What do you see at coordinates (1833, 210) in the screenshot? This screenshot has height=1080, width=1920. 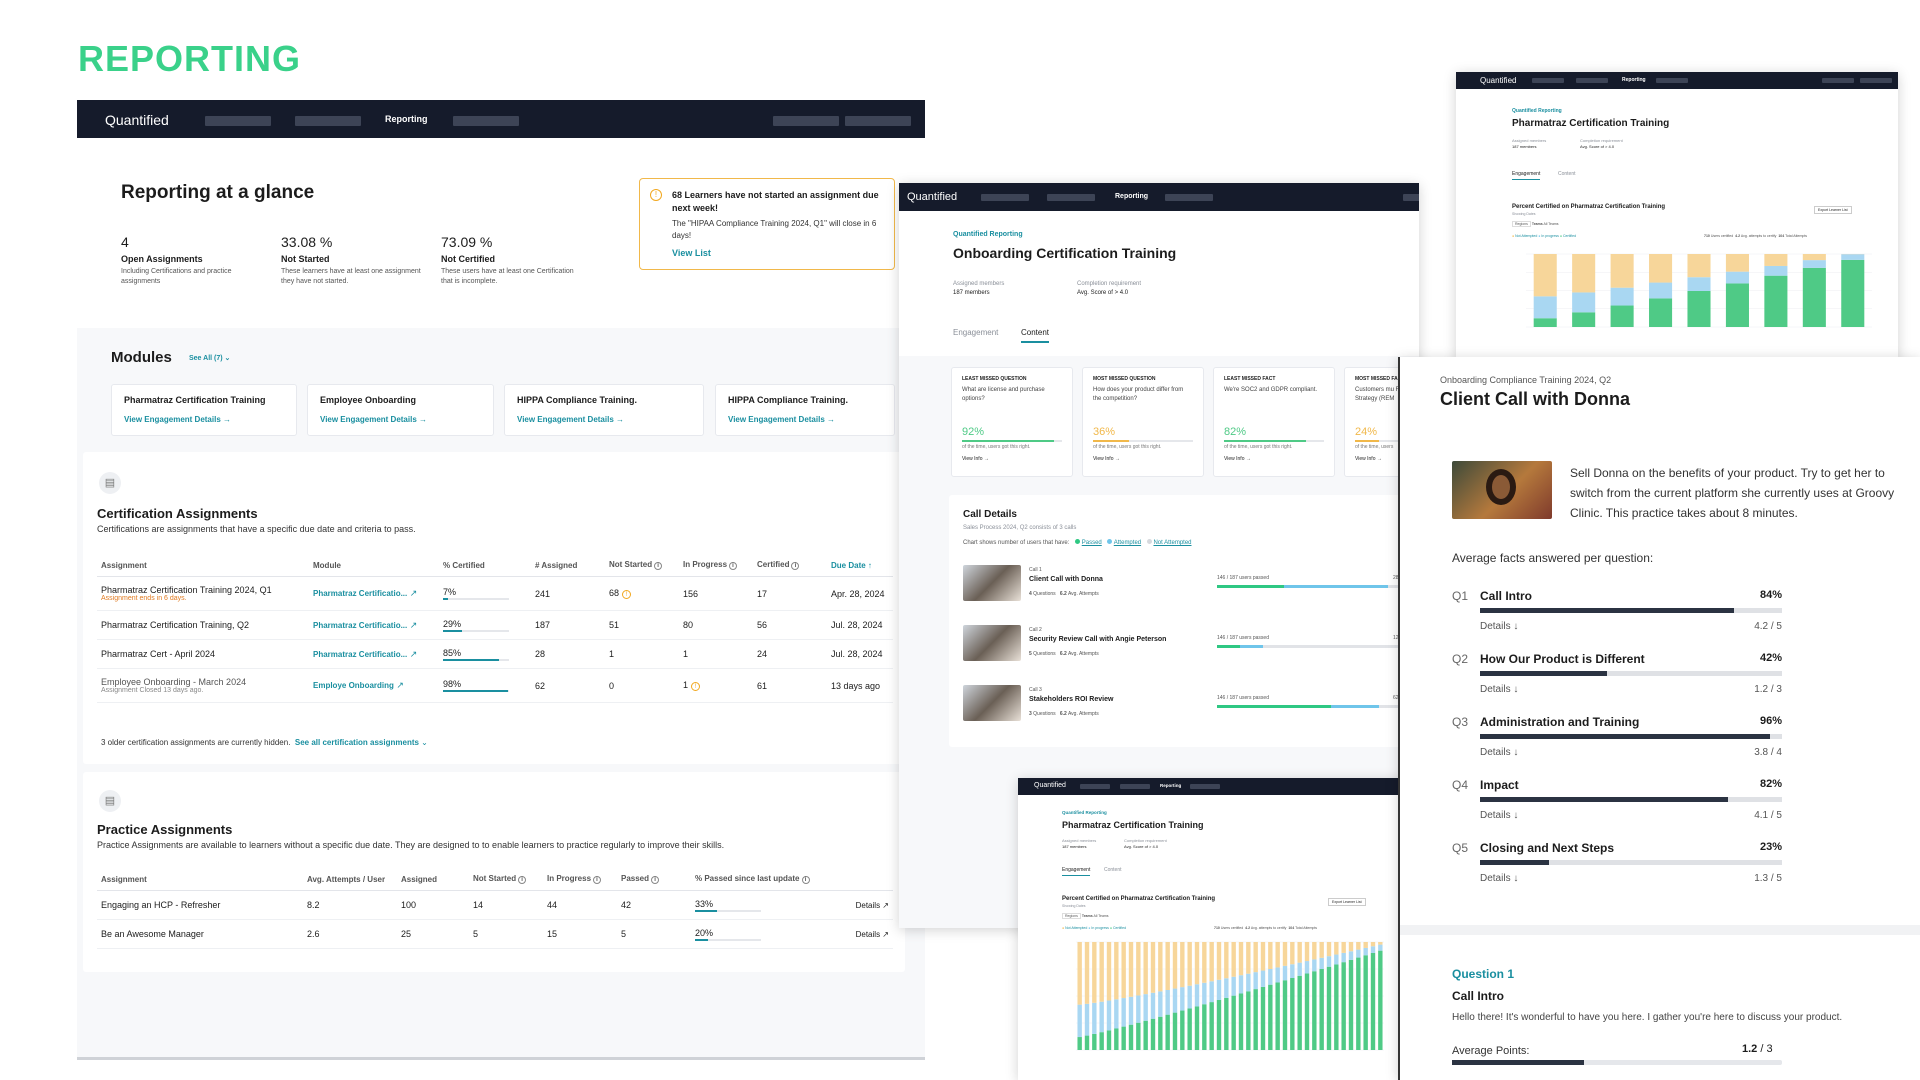 I see `export-button: Export Learner List` at bounding box center [1833, 210].